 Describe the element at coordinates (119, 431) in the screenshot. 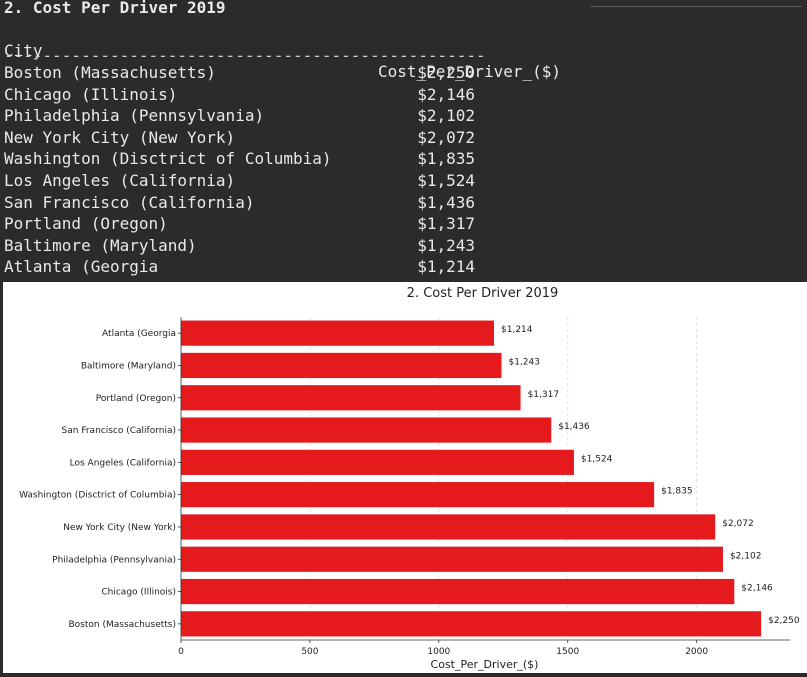

I see `y-tick-label: San Francisco (California)` at that location.